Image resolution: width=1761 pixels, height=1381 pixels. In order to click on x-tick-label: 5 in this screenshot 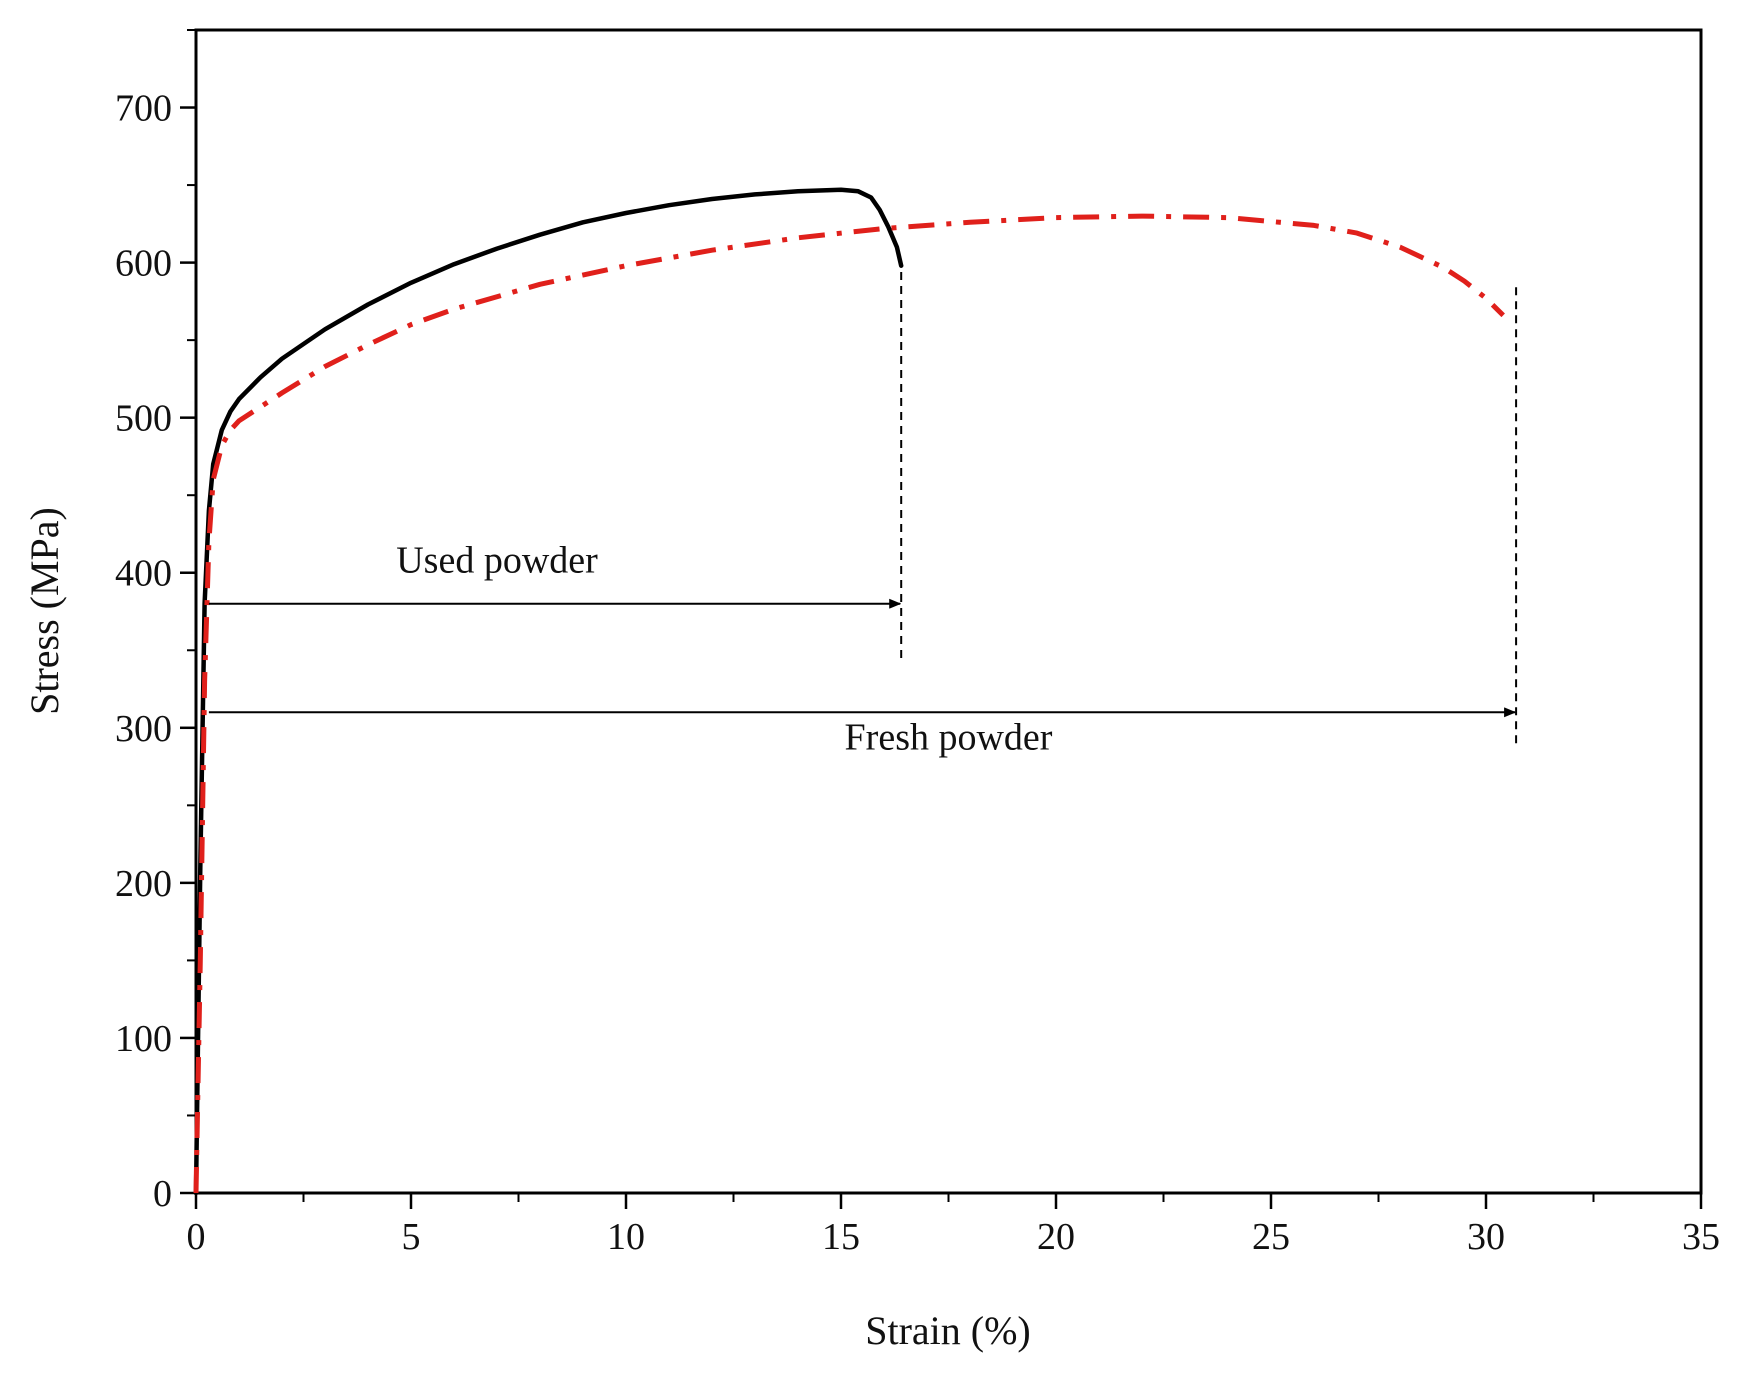, I will do `click(411, 1237)`.